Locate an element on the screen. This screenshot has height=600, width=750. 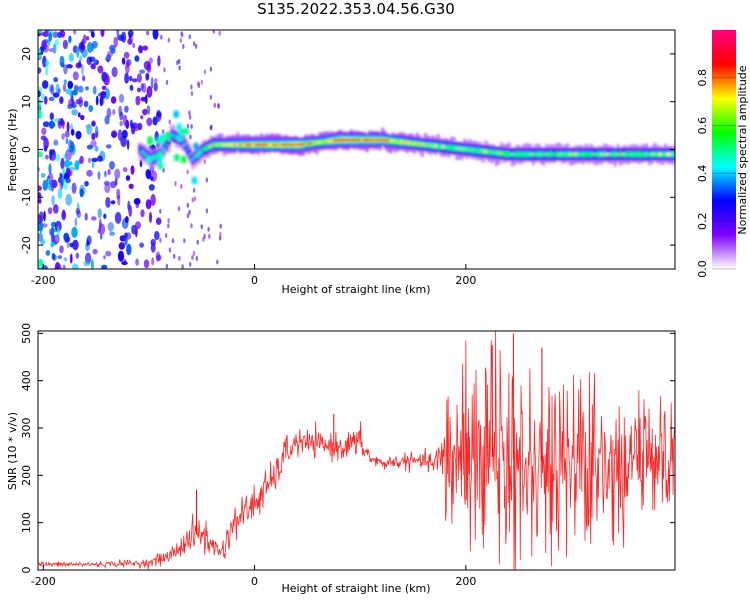
spectrogram-ridge-blob is located at coordinates (185, 131).